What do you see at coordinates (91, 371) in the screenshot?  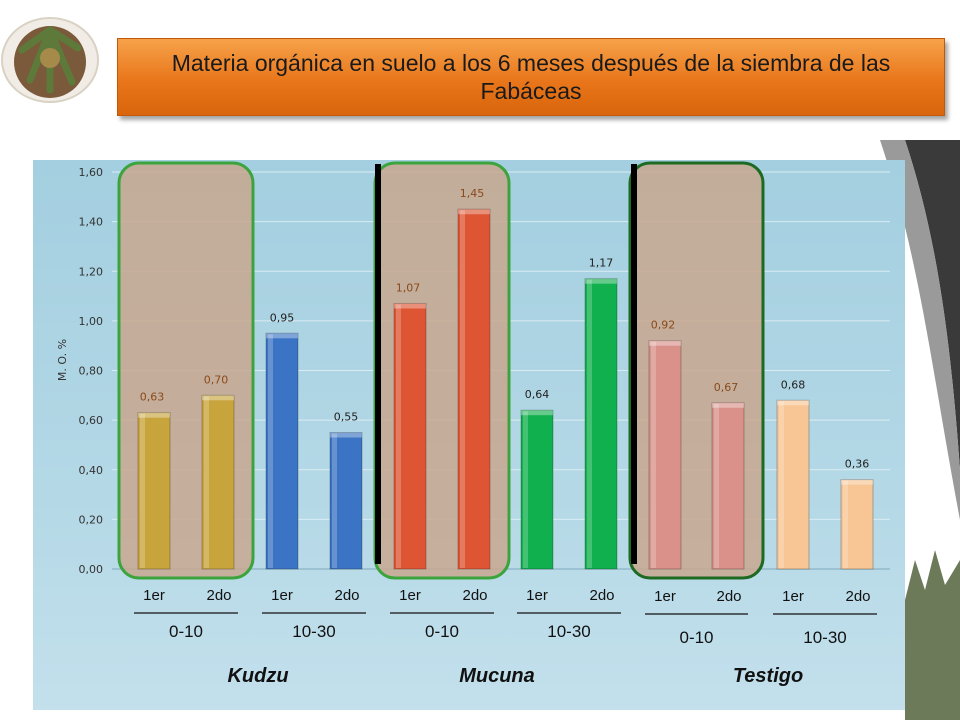 I see `y-tick-label: 0,80` at bounding box center [91, 371].